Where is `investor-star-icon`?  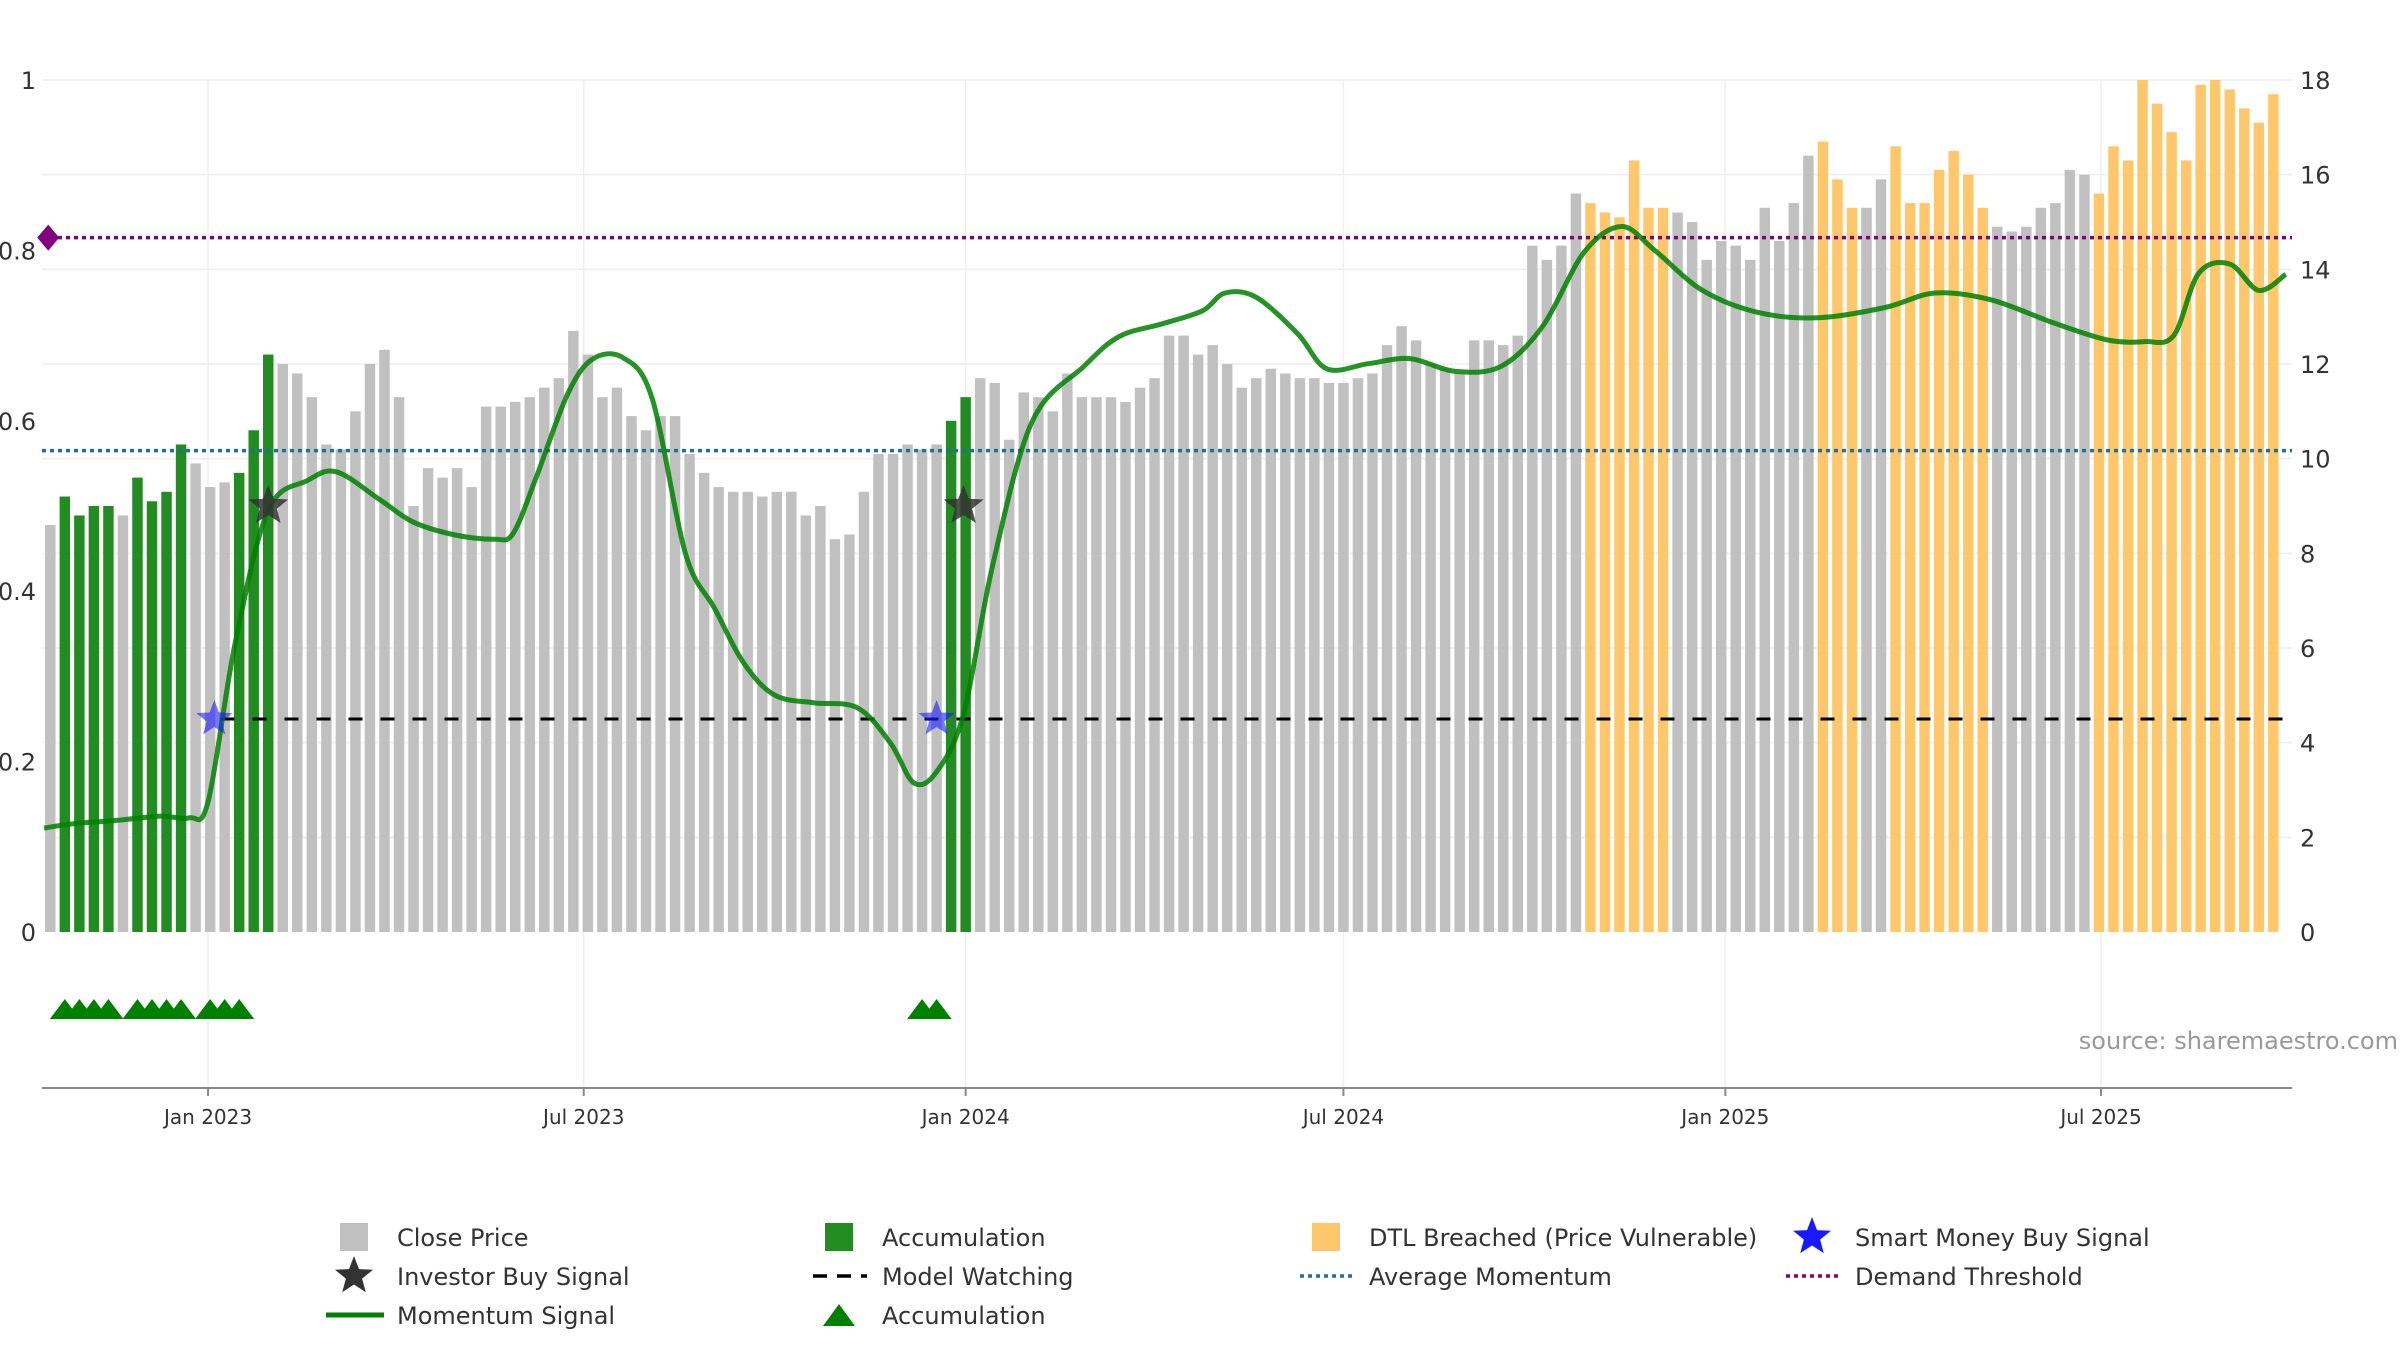
investor-star-icon is located at coordinates (963, 504).